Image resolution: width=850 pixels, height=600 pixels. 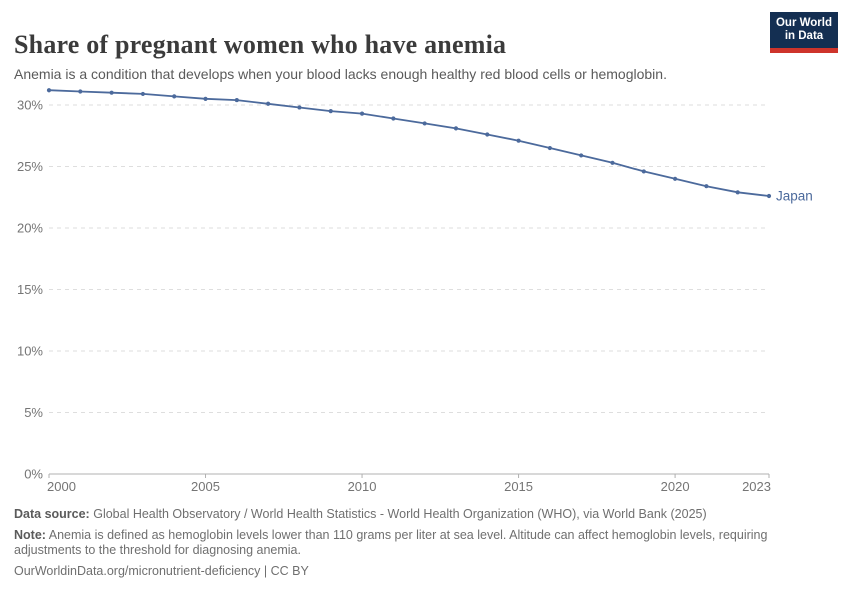 I want to click on x-axis-label: 2023, so click(x=756, y=486).